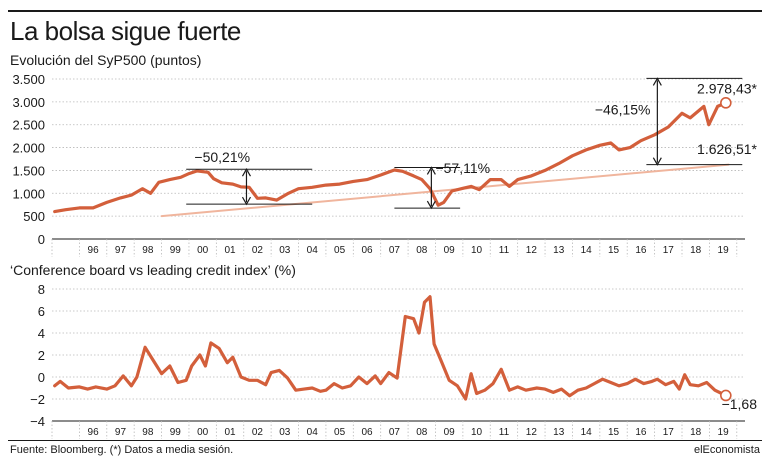  I want to click on sp500-end-label: 2.978,43*, so click(727, 88).